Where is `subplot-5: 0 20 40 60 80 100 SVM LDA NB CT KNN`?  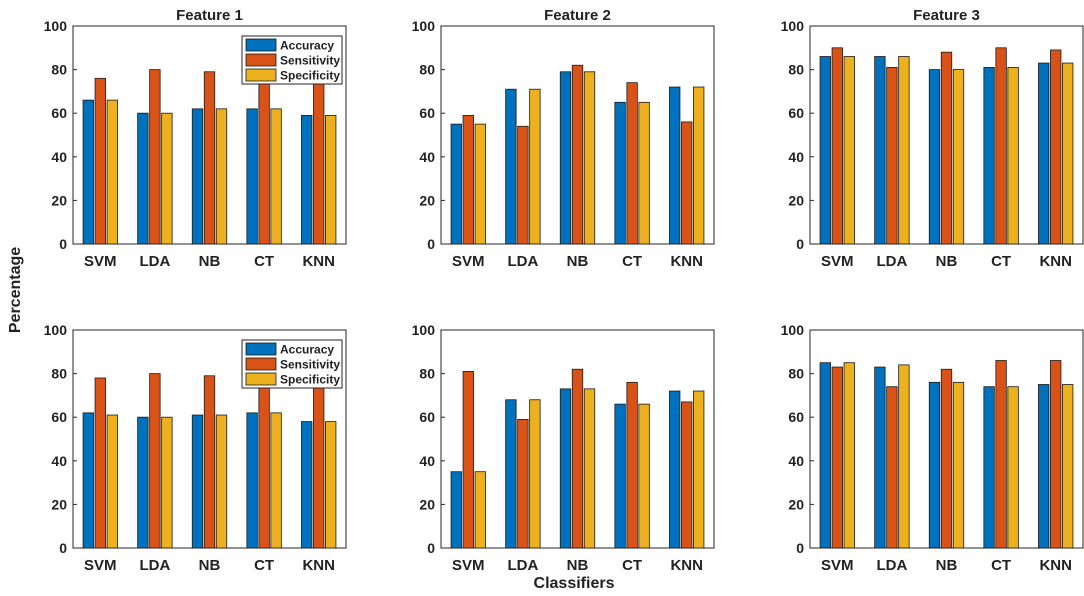
subplot-5: 0 20 40 60 80 100 SVM LDA NB CT KNN is located at coordinates (563, 448).